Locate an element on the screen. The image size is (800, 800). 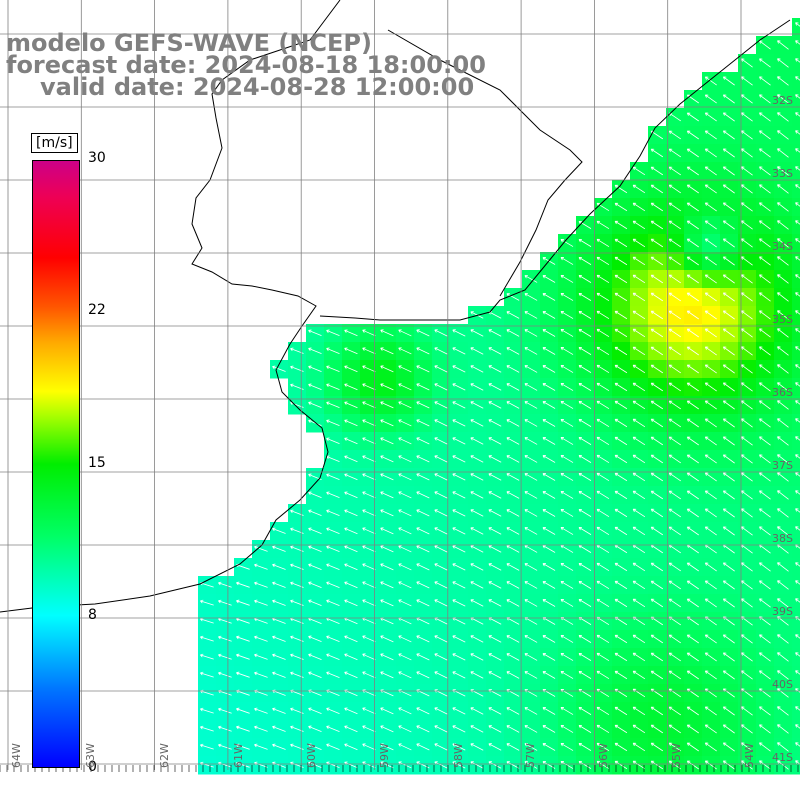
lat-label: 36S is located at coordinates (782, 392).